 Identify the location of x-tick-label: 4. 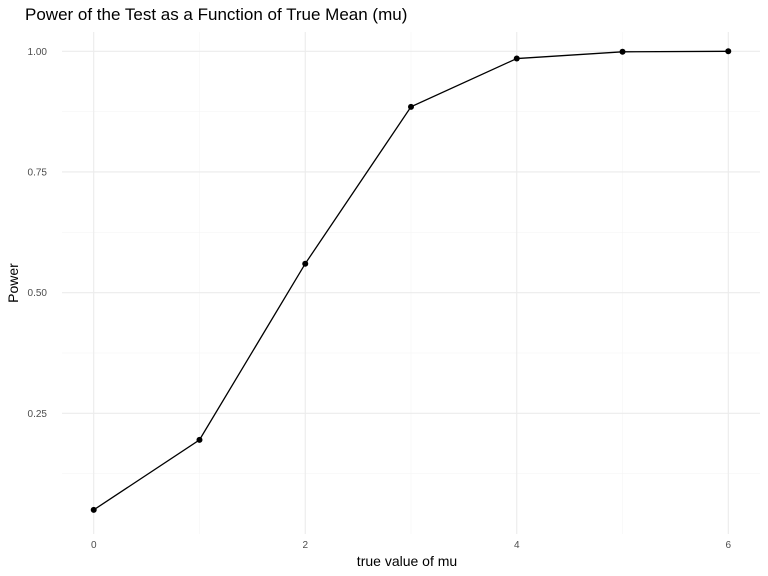
(517, 545).